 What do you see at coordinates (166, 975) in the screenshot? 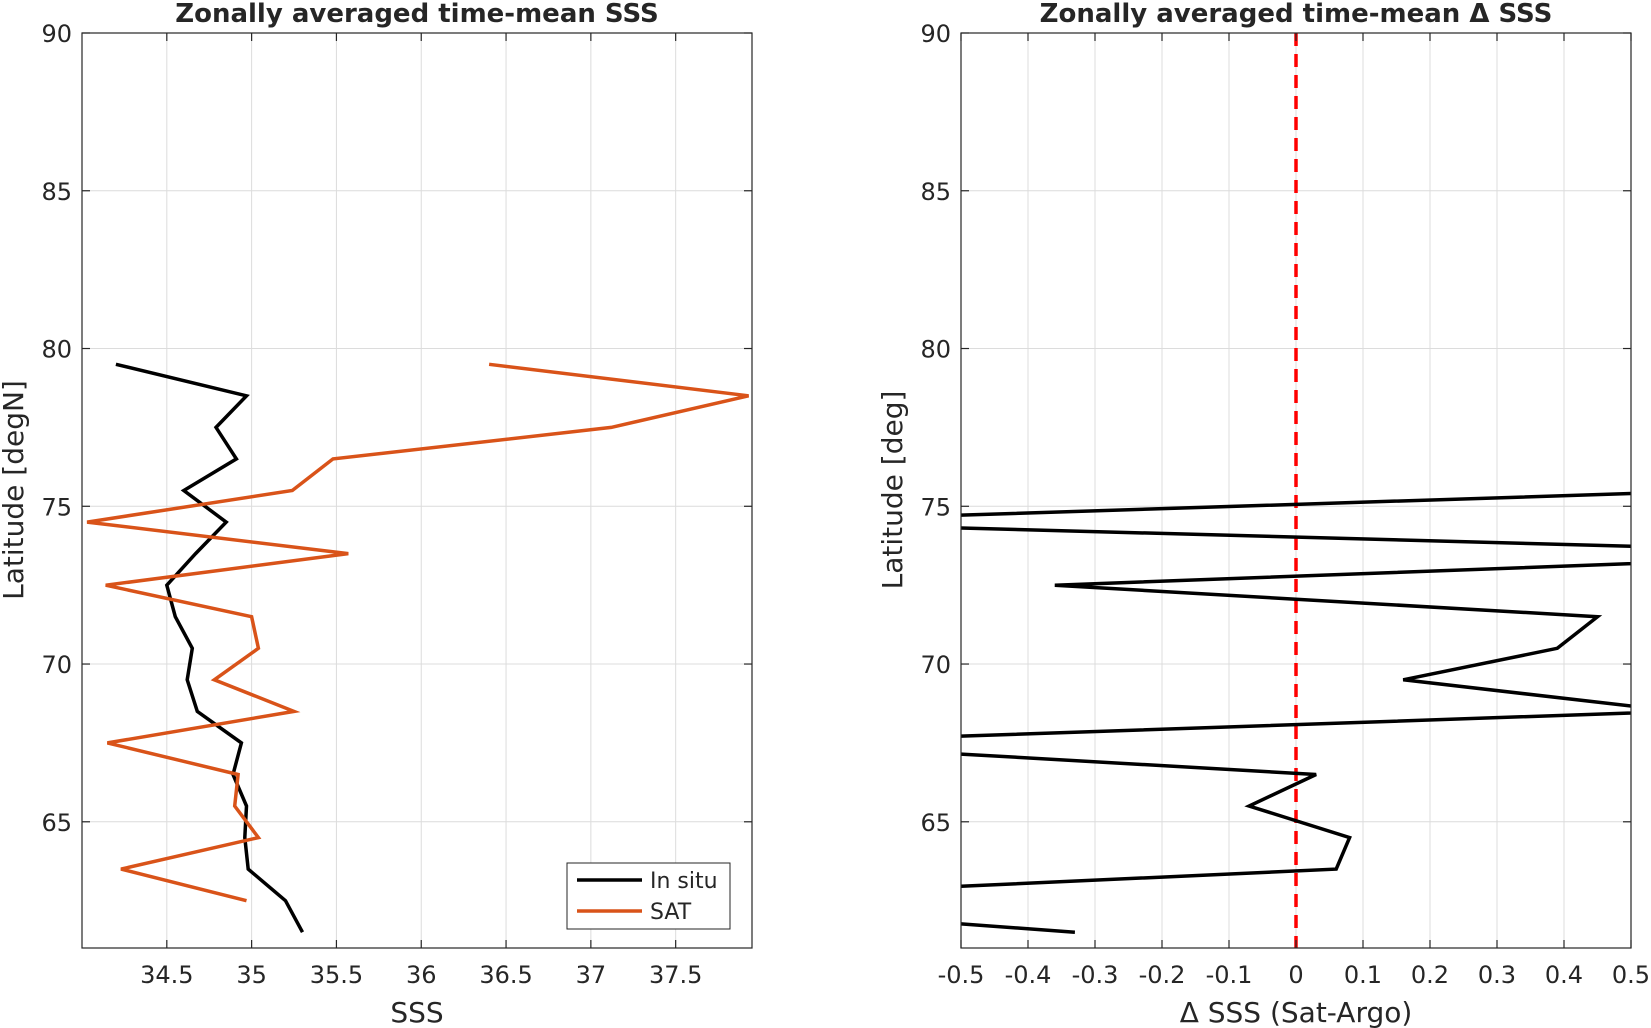
I see `x-tick-label: 34.5` at bounding box center [166, 975].